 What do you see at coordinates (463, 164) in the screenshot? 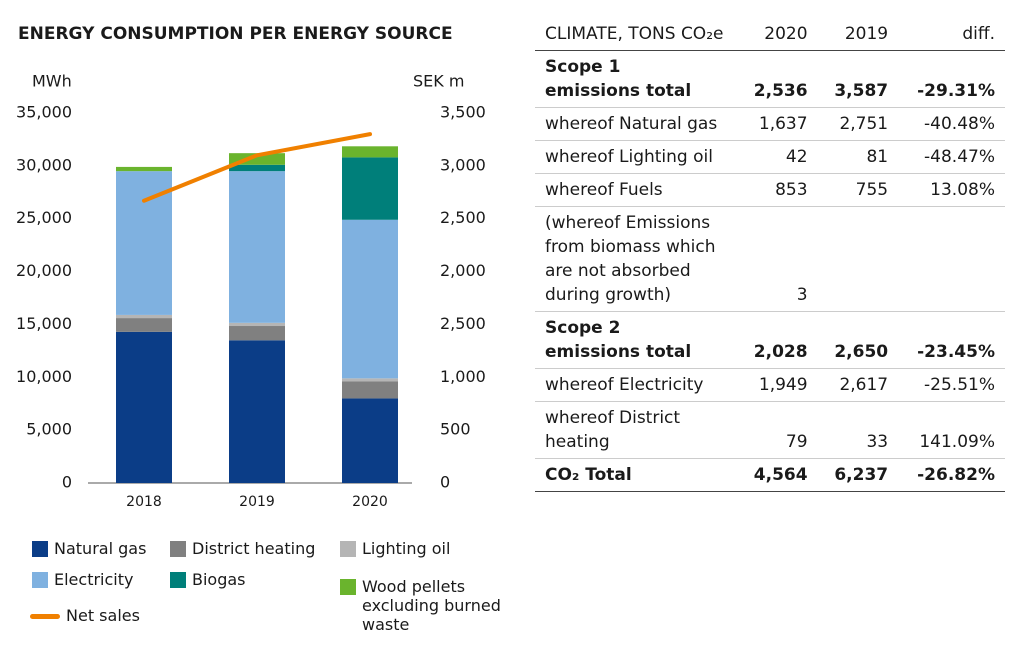
I see `y2-tick-label: 3,000` at bounding box center [463, 164].